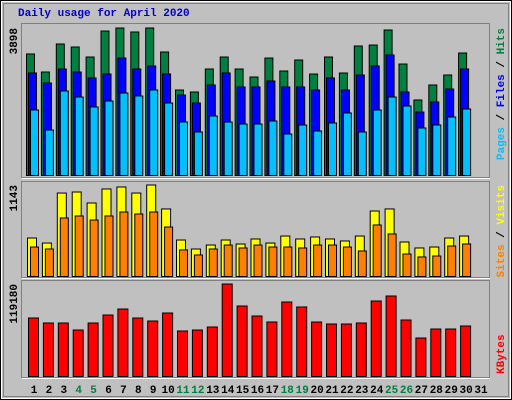  I want to click on legend-entry: Sites, so click(502, 260).